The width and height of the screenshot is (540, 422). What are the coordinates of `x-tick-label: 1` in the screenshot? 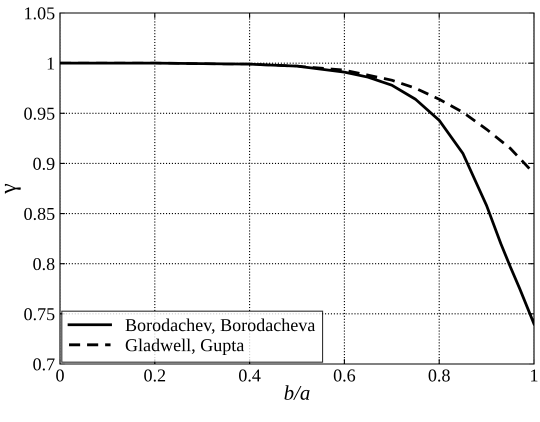 It's located at (534, 375).